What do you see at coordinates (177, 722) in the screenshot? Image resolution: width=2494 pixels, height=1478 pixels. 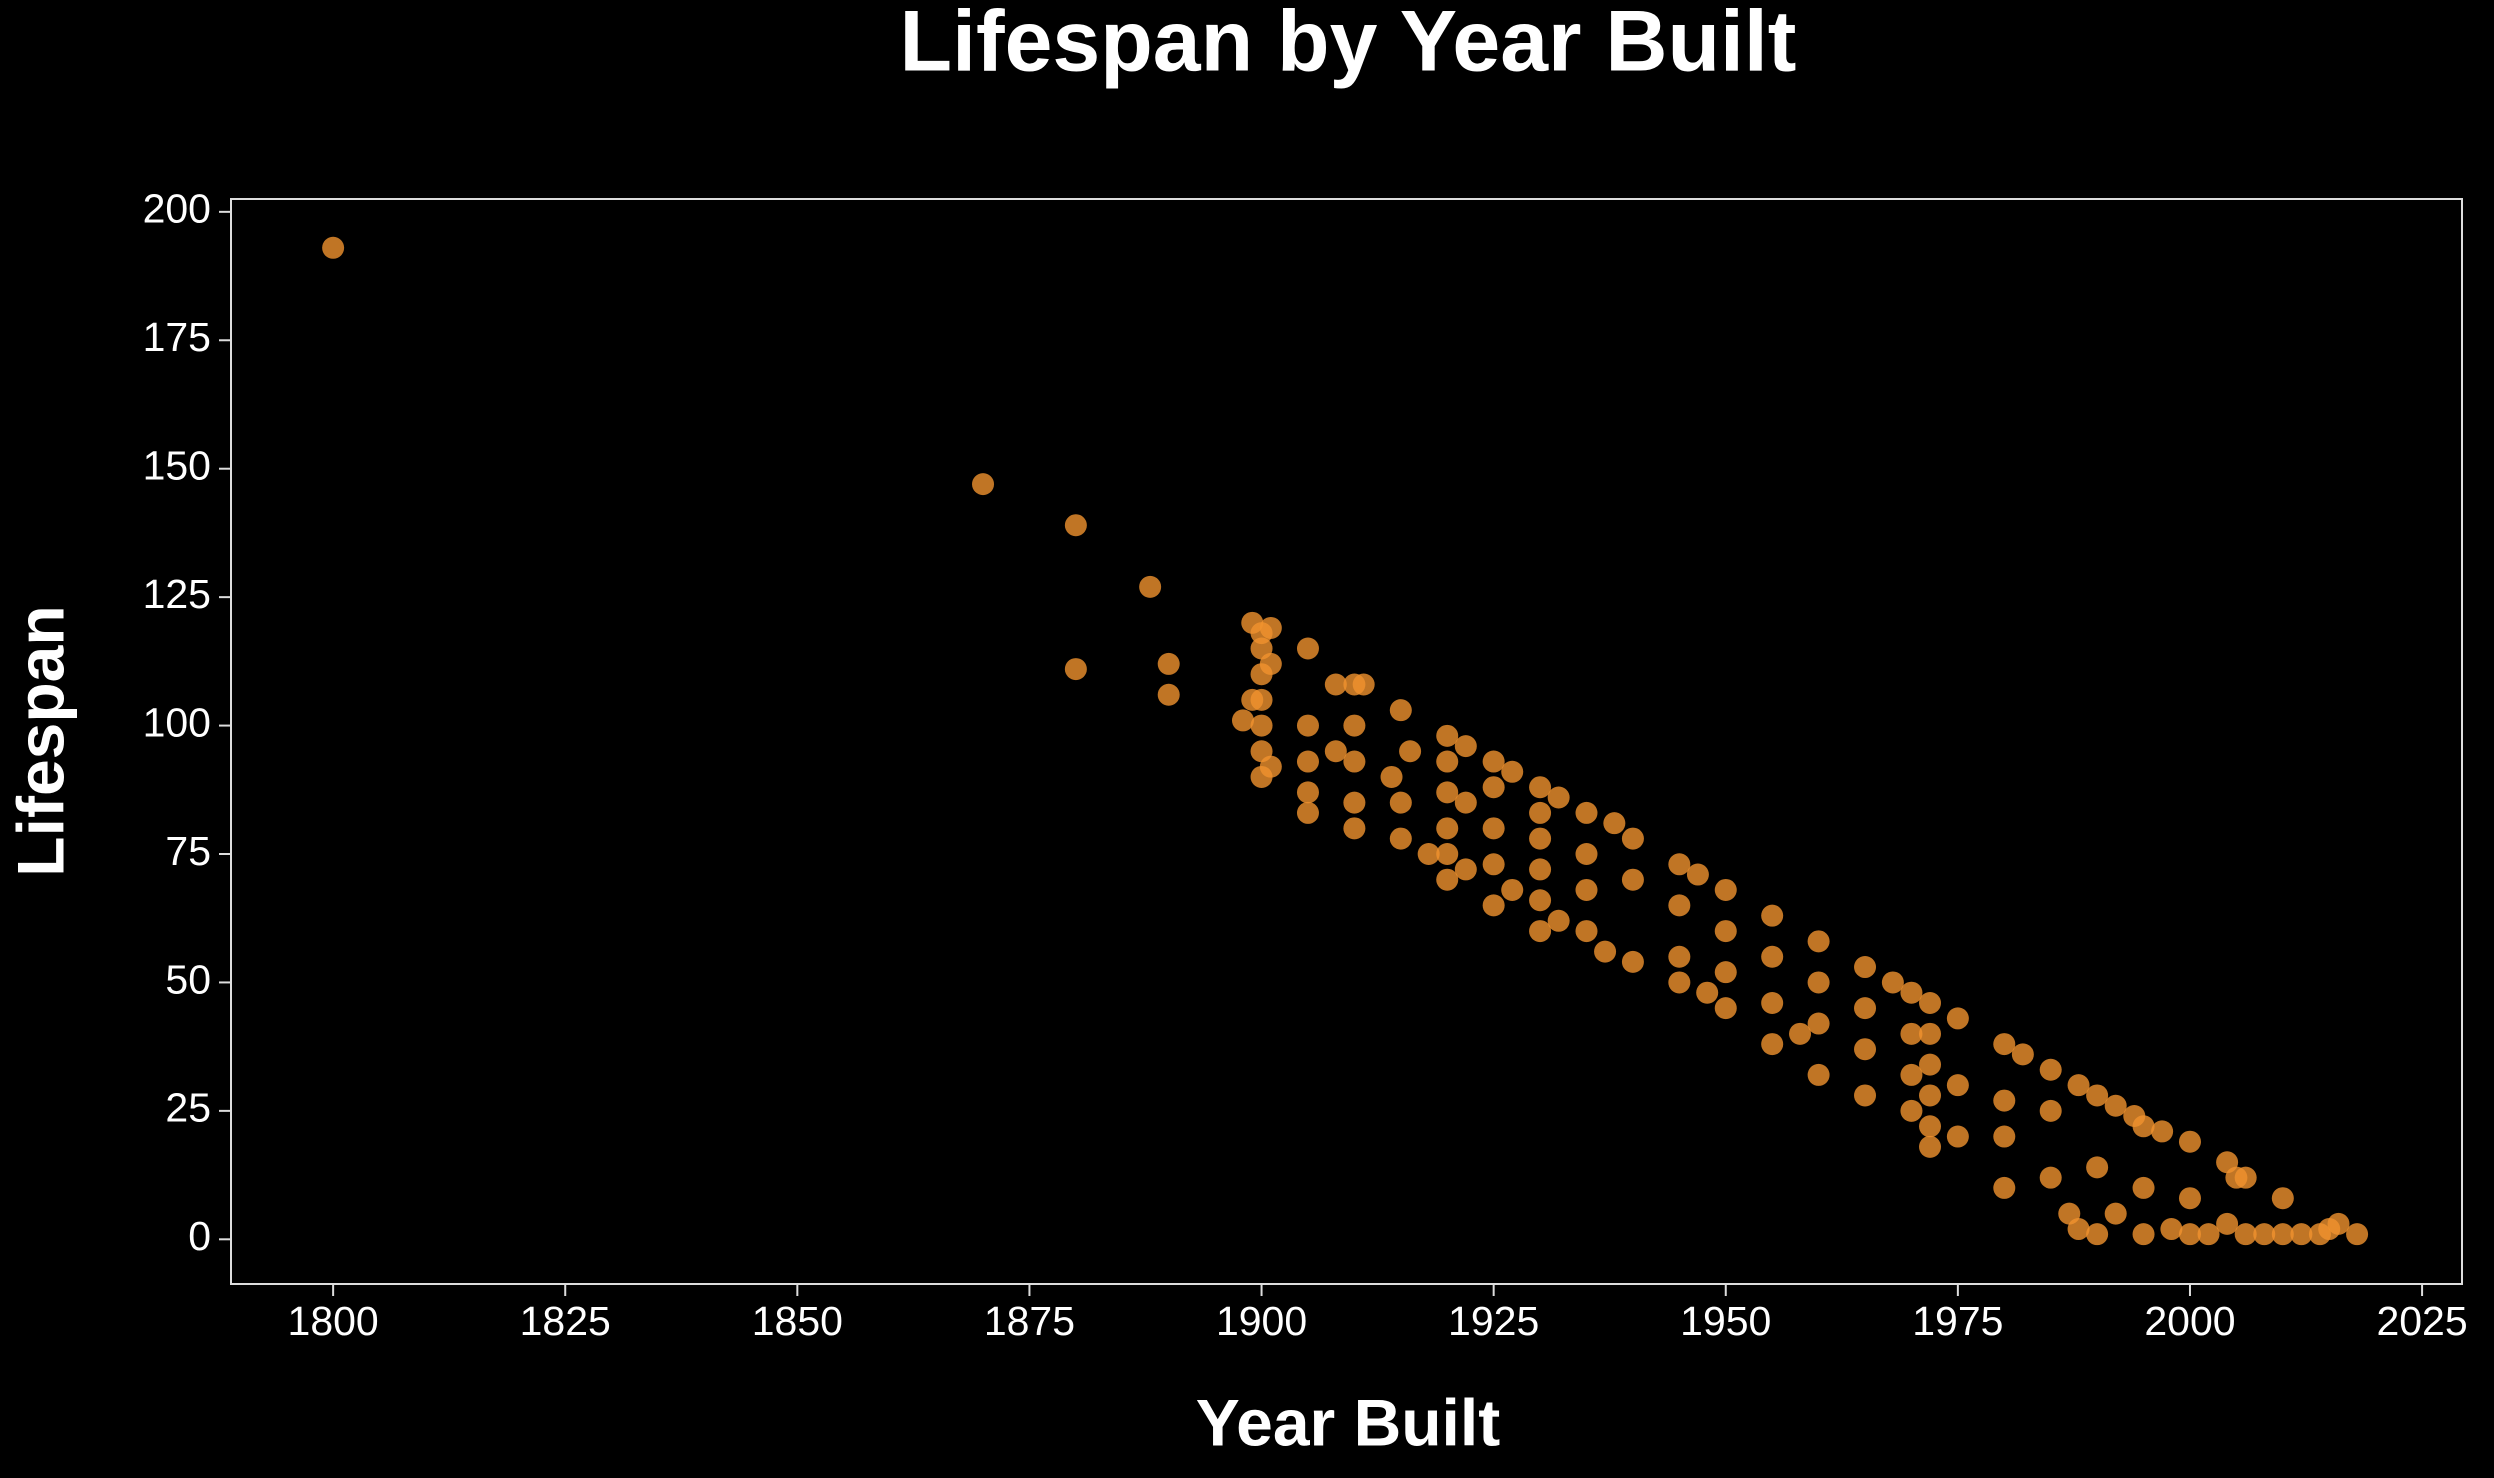 I see `y-tick-label: 100` at bounding box center [177, 722].